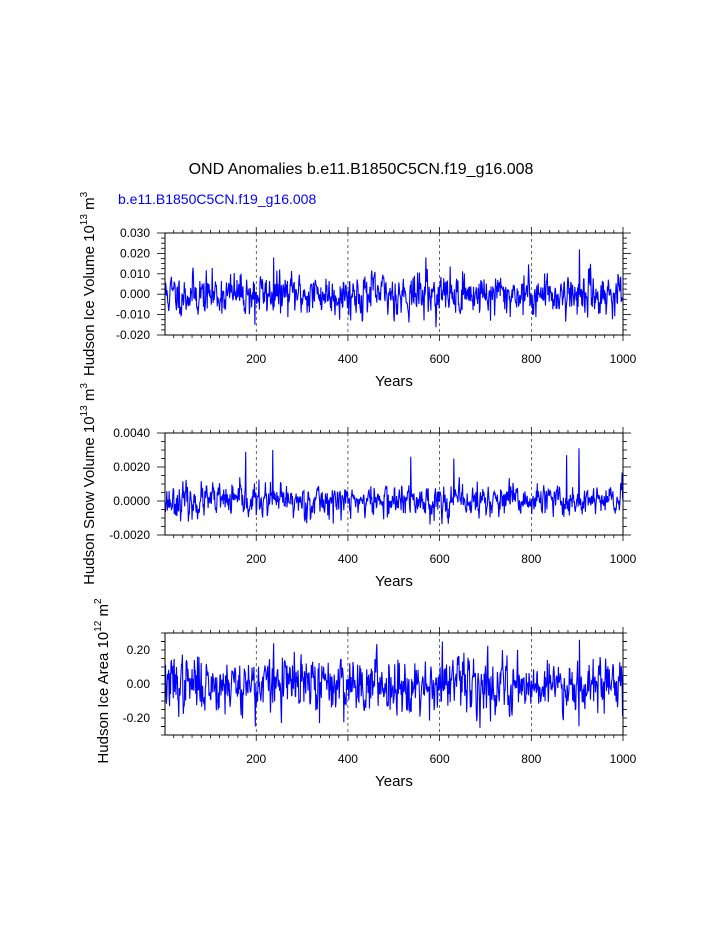 The width and height of the screenshot is (723, 935). What do you see at coordinates (133, 315) in the screenshot?
I see `y-tick-label: -0.010` at bounding box center [133, 315].